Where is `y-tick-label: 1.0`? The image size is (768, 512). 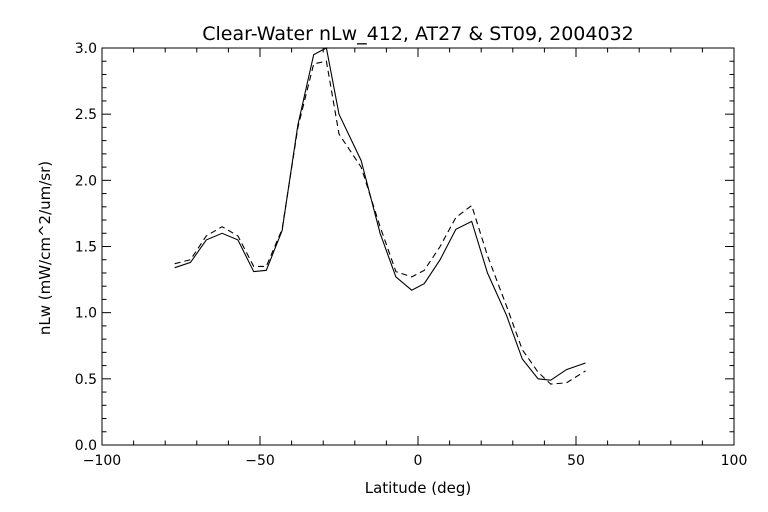
y-tick-label: 1.0 is located at coordinates (86, 314).